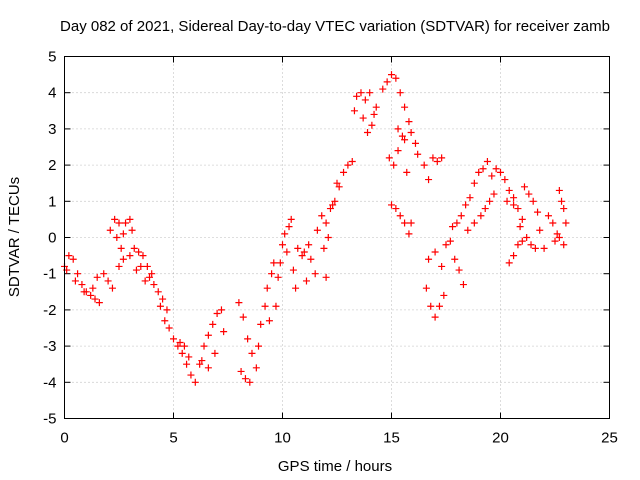 The height and width of the screenshot is (480, 640). I want to click on x-axis-label: GPS time / hours, so click(335, 466).